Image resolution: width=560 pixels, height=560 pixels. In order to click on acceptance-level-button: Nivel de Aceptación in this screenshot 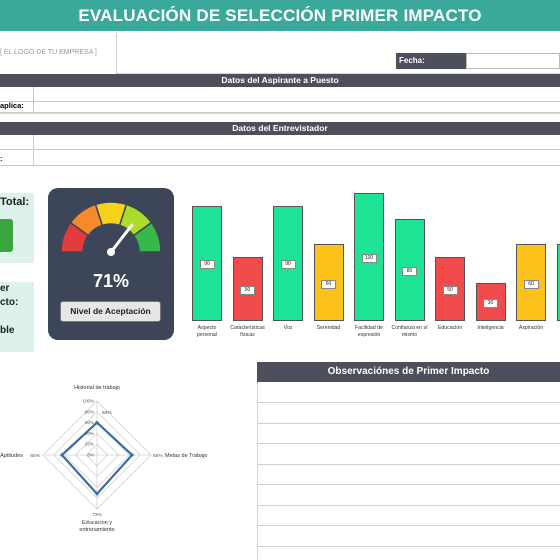, I will do `click(110, 311)`.